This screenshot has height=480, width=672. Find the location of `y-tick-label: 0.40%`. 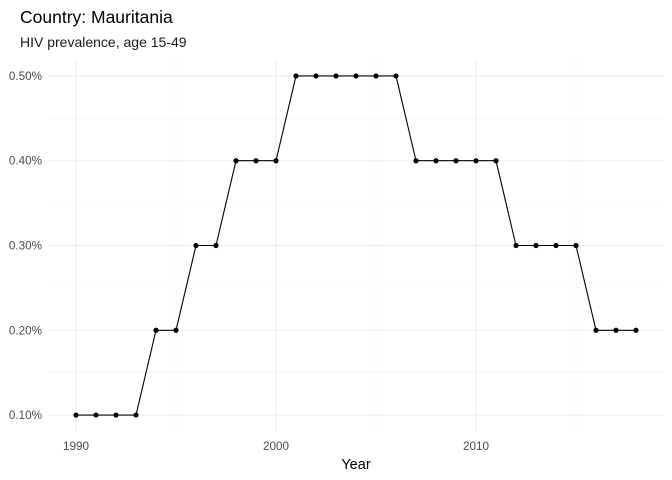

y-tick-label: 0.40% is located at coordinates (25, 161).